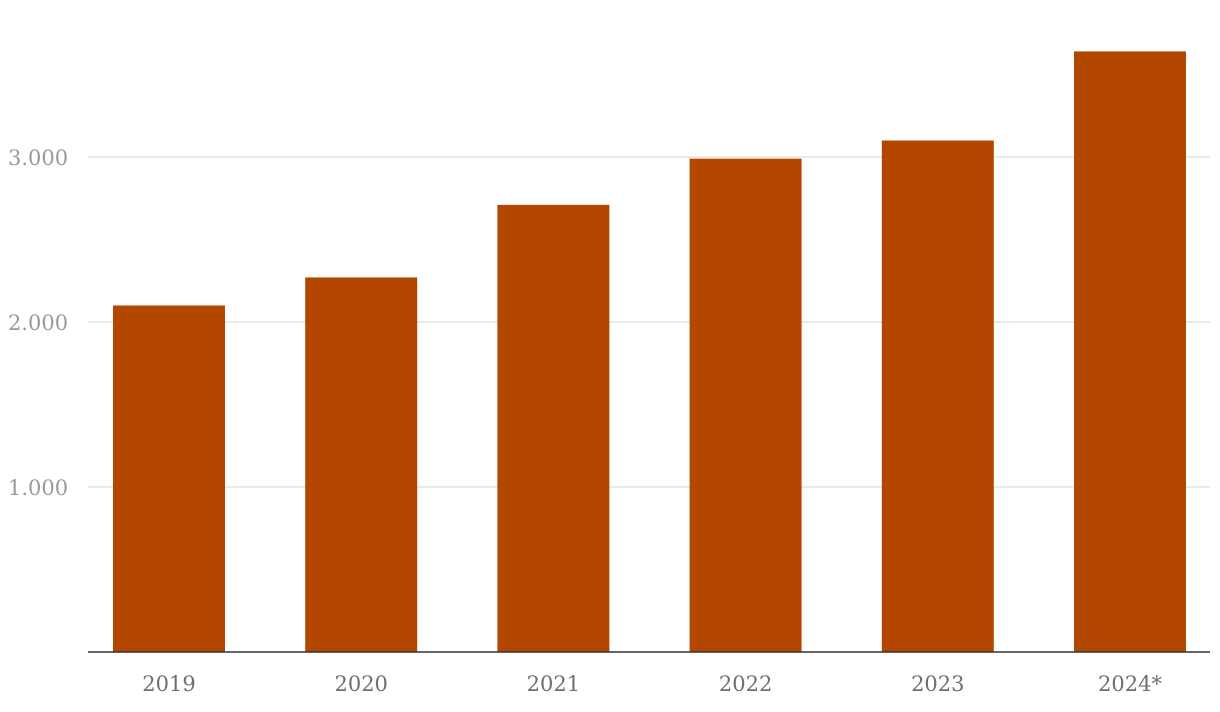 The width and height of the screenshot is (1220, 712). Describe the element at coordinates (38, 488) in the screenshot. I see `y-tick-label: 1.000` at that location.